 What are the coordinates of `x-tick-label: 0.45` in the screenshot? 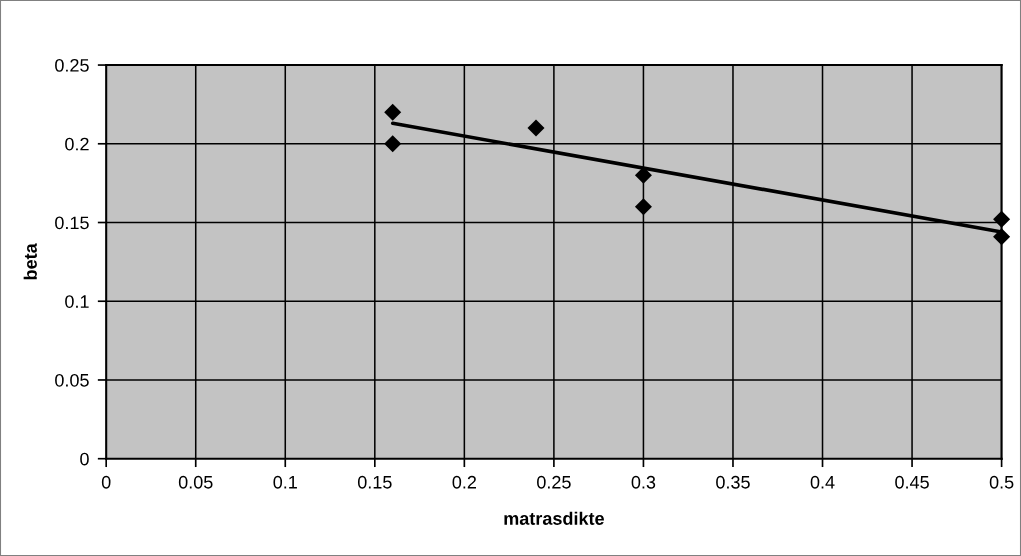 It's located at (912, 482).